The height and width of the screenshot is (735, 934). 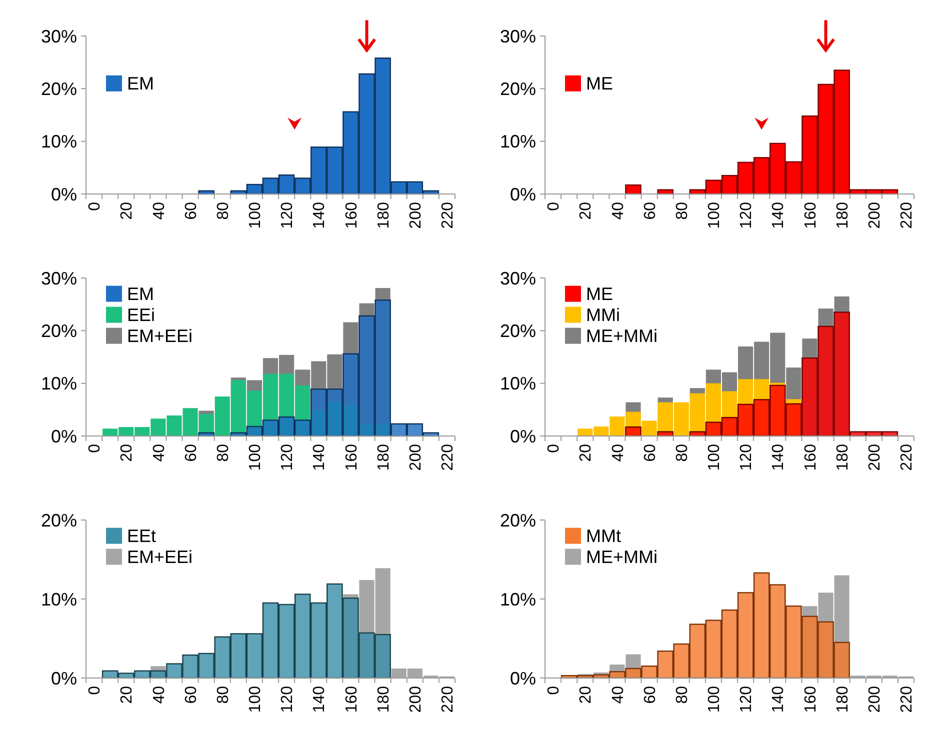 I want to click on legend-label: MMt, so click(x=603, y=536).